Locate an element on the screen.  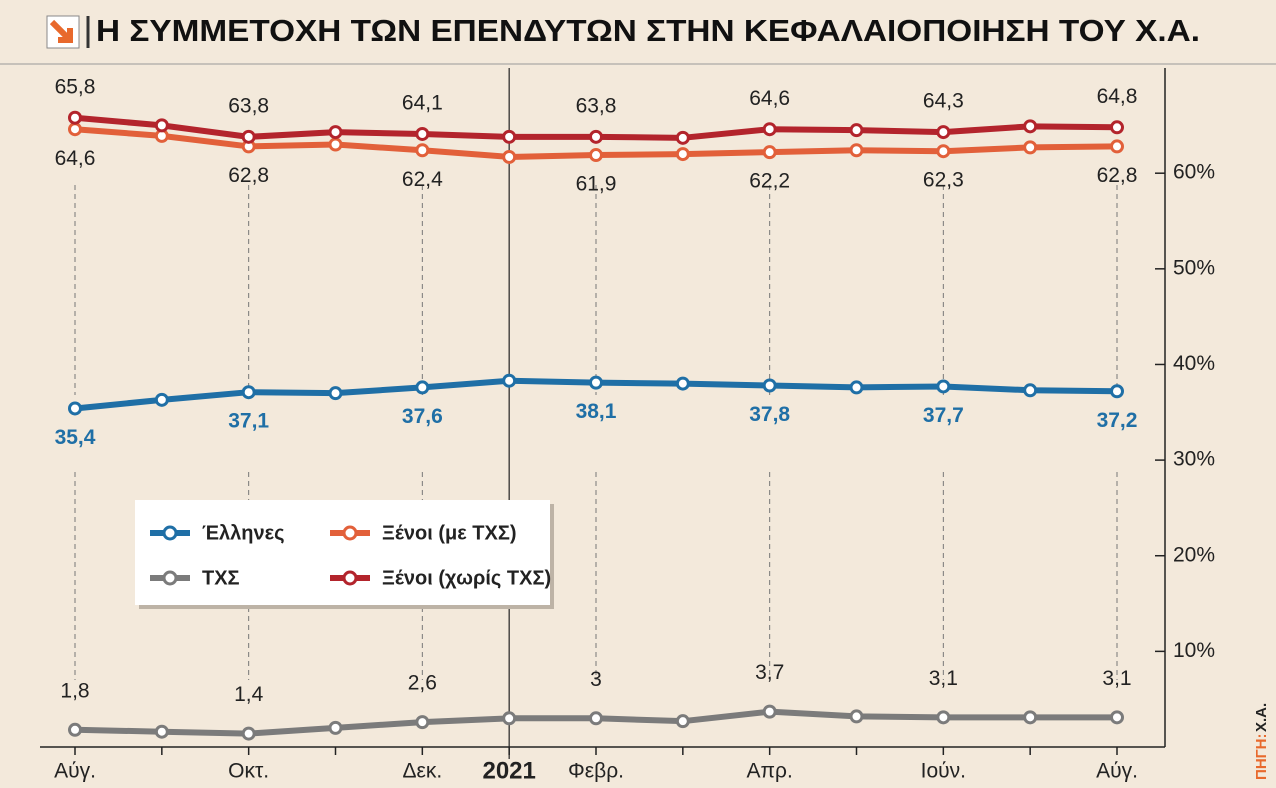
x-tick-label: Φεβρ. is located at coordinates (596, 771).